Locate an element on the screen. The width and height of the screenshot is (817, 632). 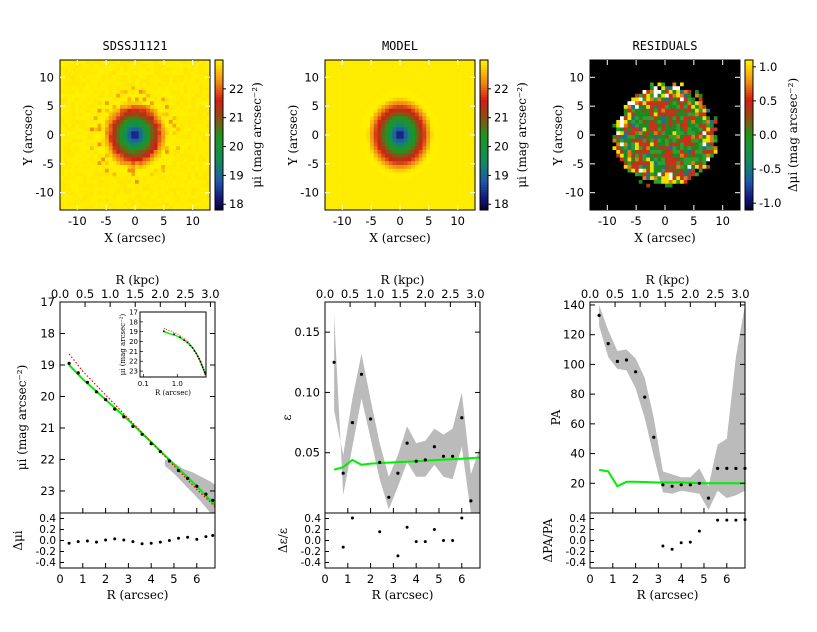
colorbar-step is located at coordinates (219, 159).